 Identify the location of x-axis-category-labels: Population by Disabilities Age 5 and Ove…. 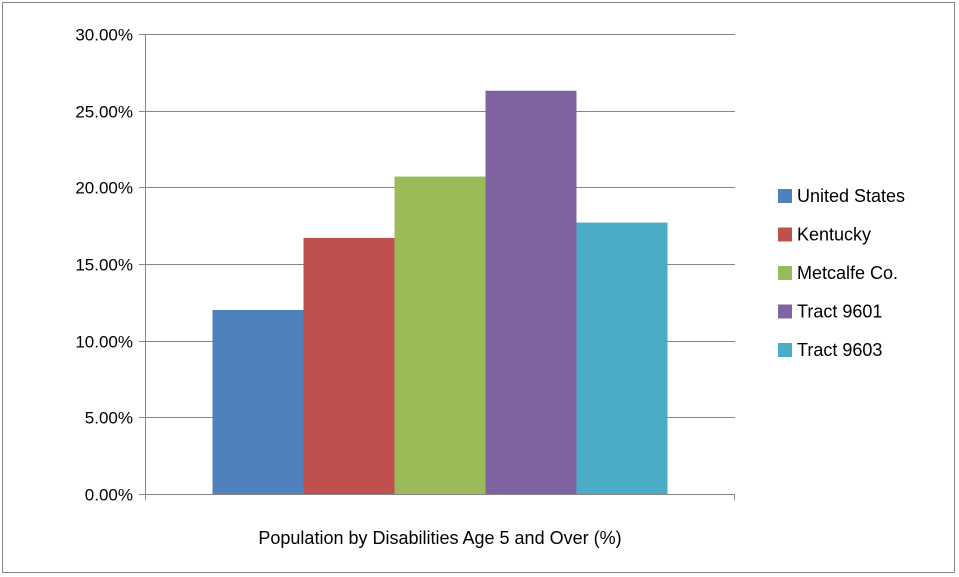
(439, 538).